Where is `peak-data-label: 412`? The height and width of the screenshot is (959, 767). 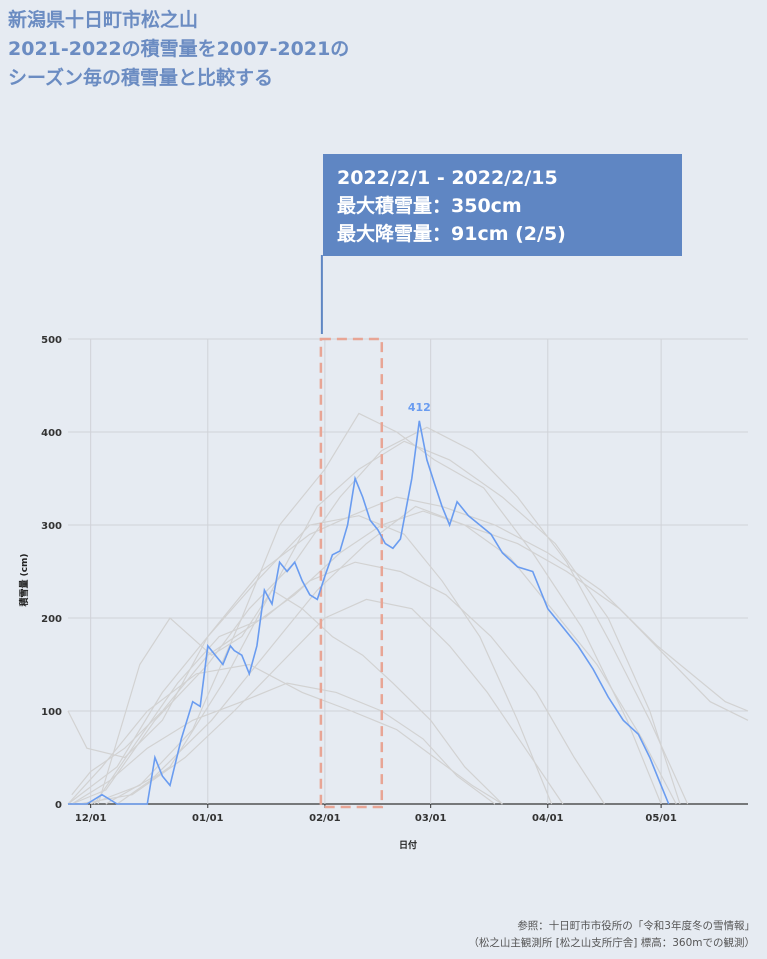
peak-data-label: 412 is located at coordinates (419, 407).